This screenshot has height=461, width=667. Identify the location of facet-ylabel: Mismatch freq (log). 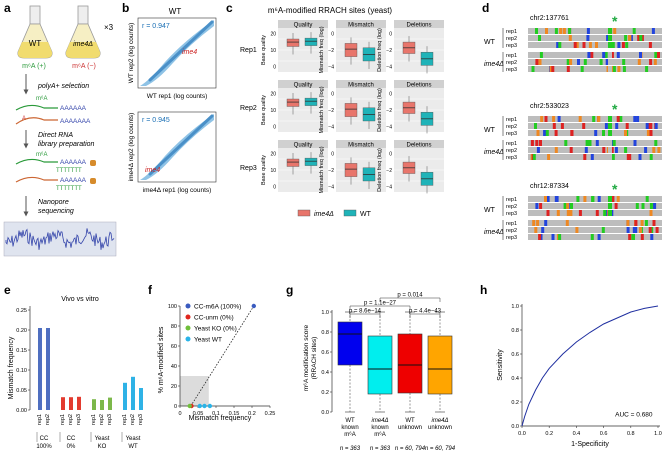
(322, 49).